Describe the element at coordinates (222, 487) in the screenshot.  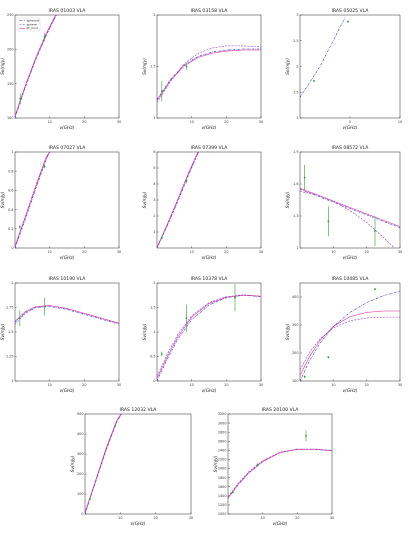
I see `y-tick-label: 1600` at that location.